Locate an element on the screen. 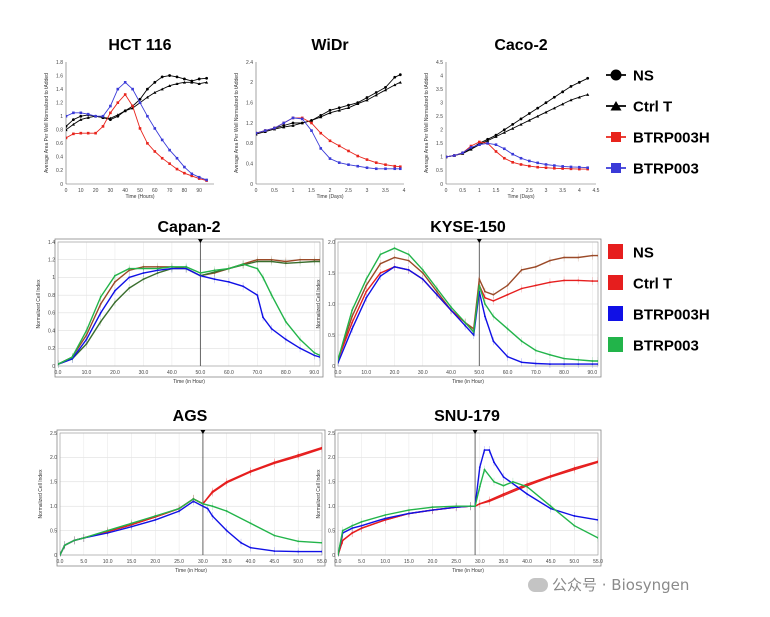 This screenshot has height=617, width=770. x-tick-label: 1.5 is located at coordinates (311, 191).